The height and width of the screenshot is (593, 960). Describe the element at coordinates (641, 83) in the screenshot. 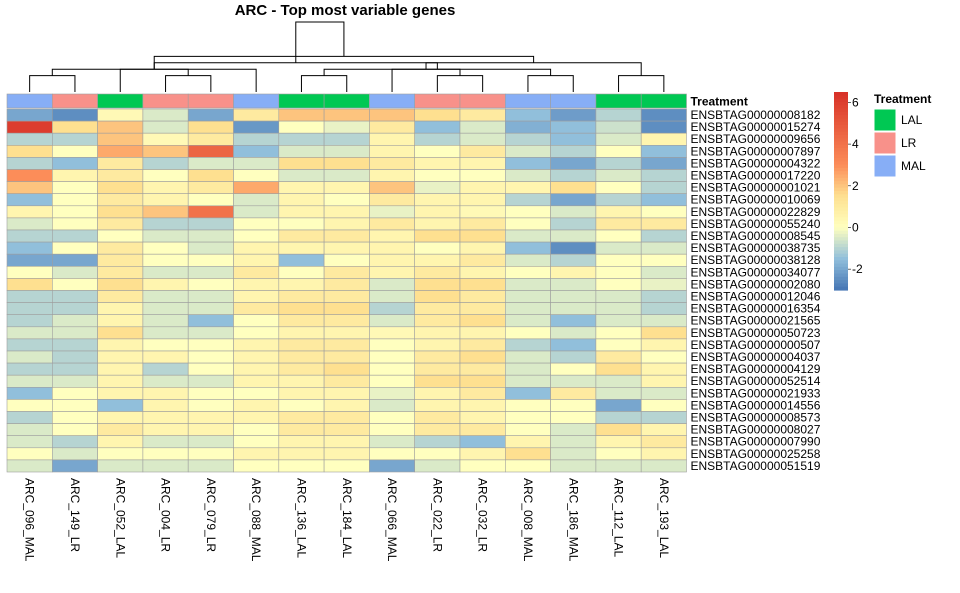

I see `dendrogram-branch` at that location.